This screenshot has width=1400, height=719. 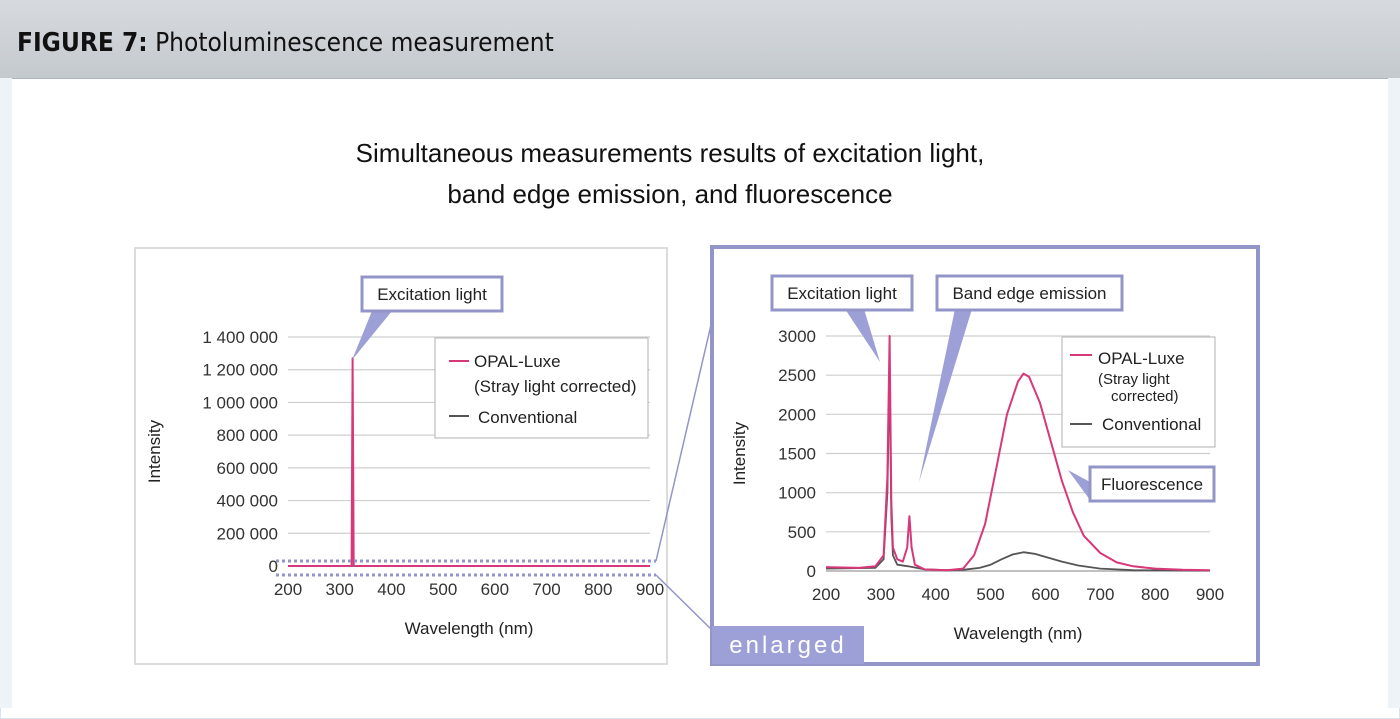 I want to click on callout-fluorescence-box, so click(x=1152, y=484).